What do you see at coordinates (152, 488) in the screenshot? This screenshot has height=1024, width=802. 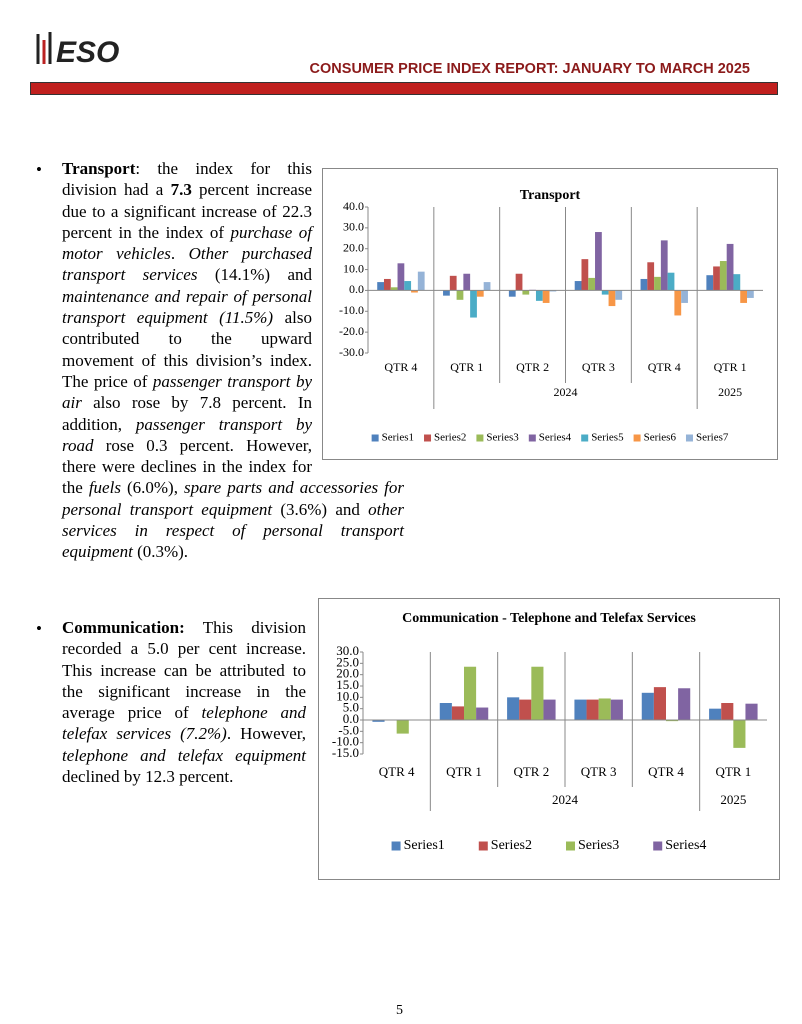 I see `text-run: (6.0%),` at bounding box center [152, 488].